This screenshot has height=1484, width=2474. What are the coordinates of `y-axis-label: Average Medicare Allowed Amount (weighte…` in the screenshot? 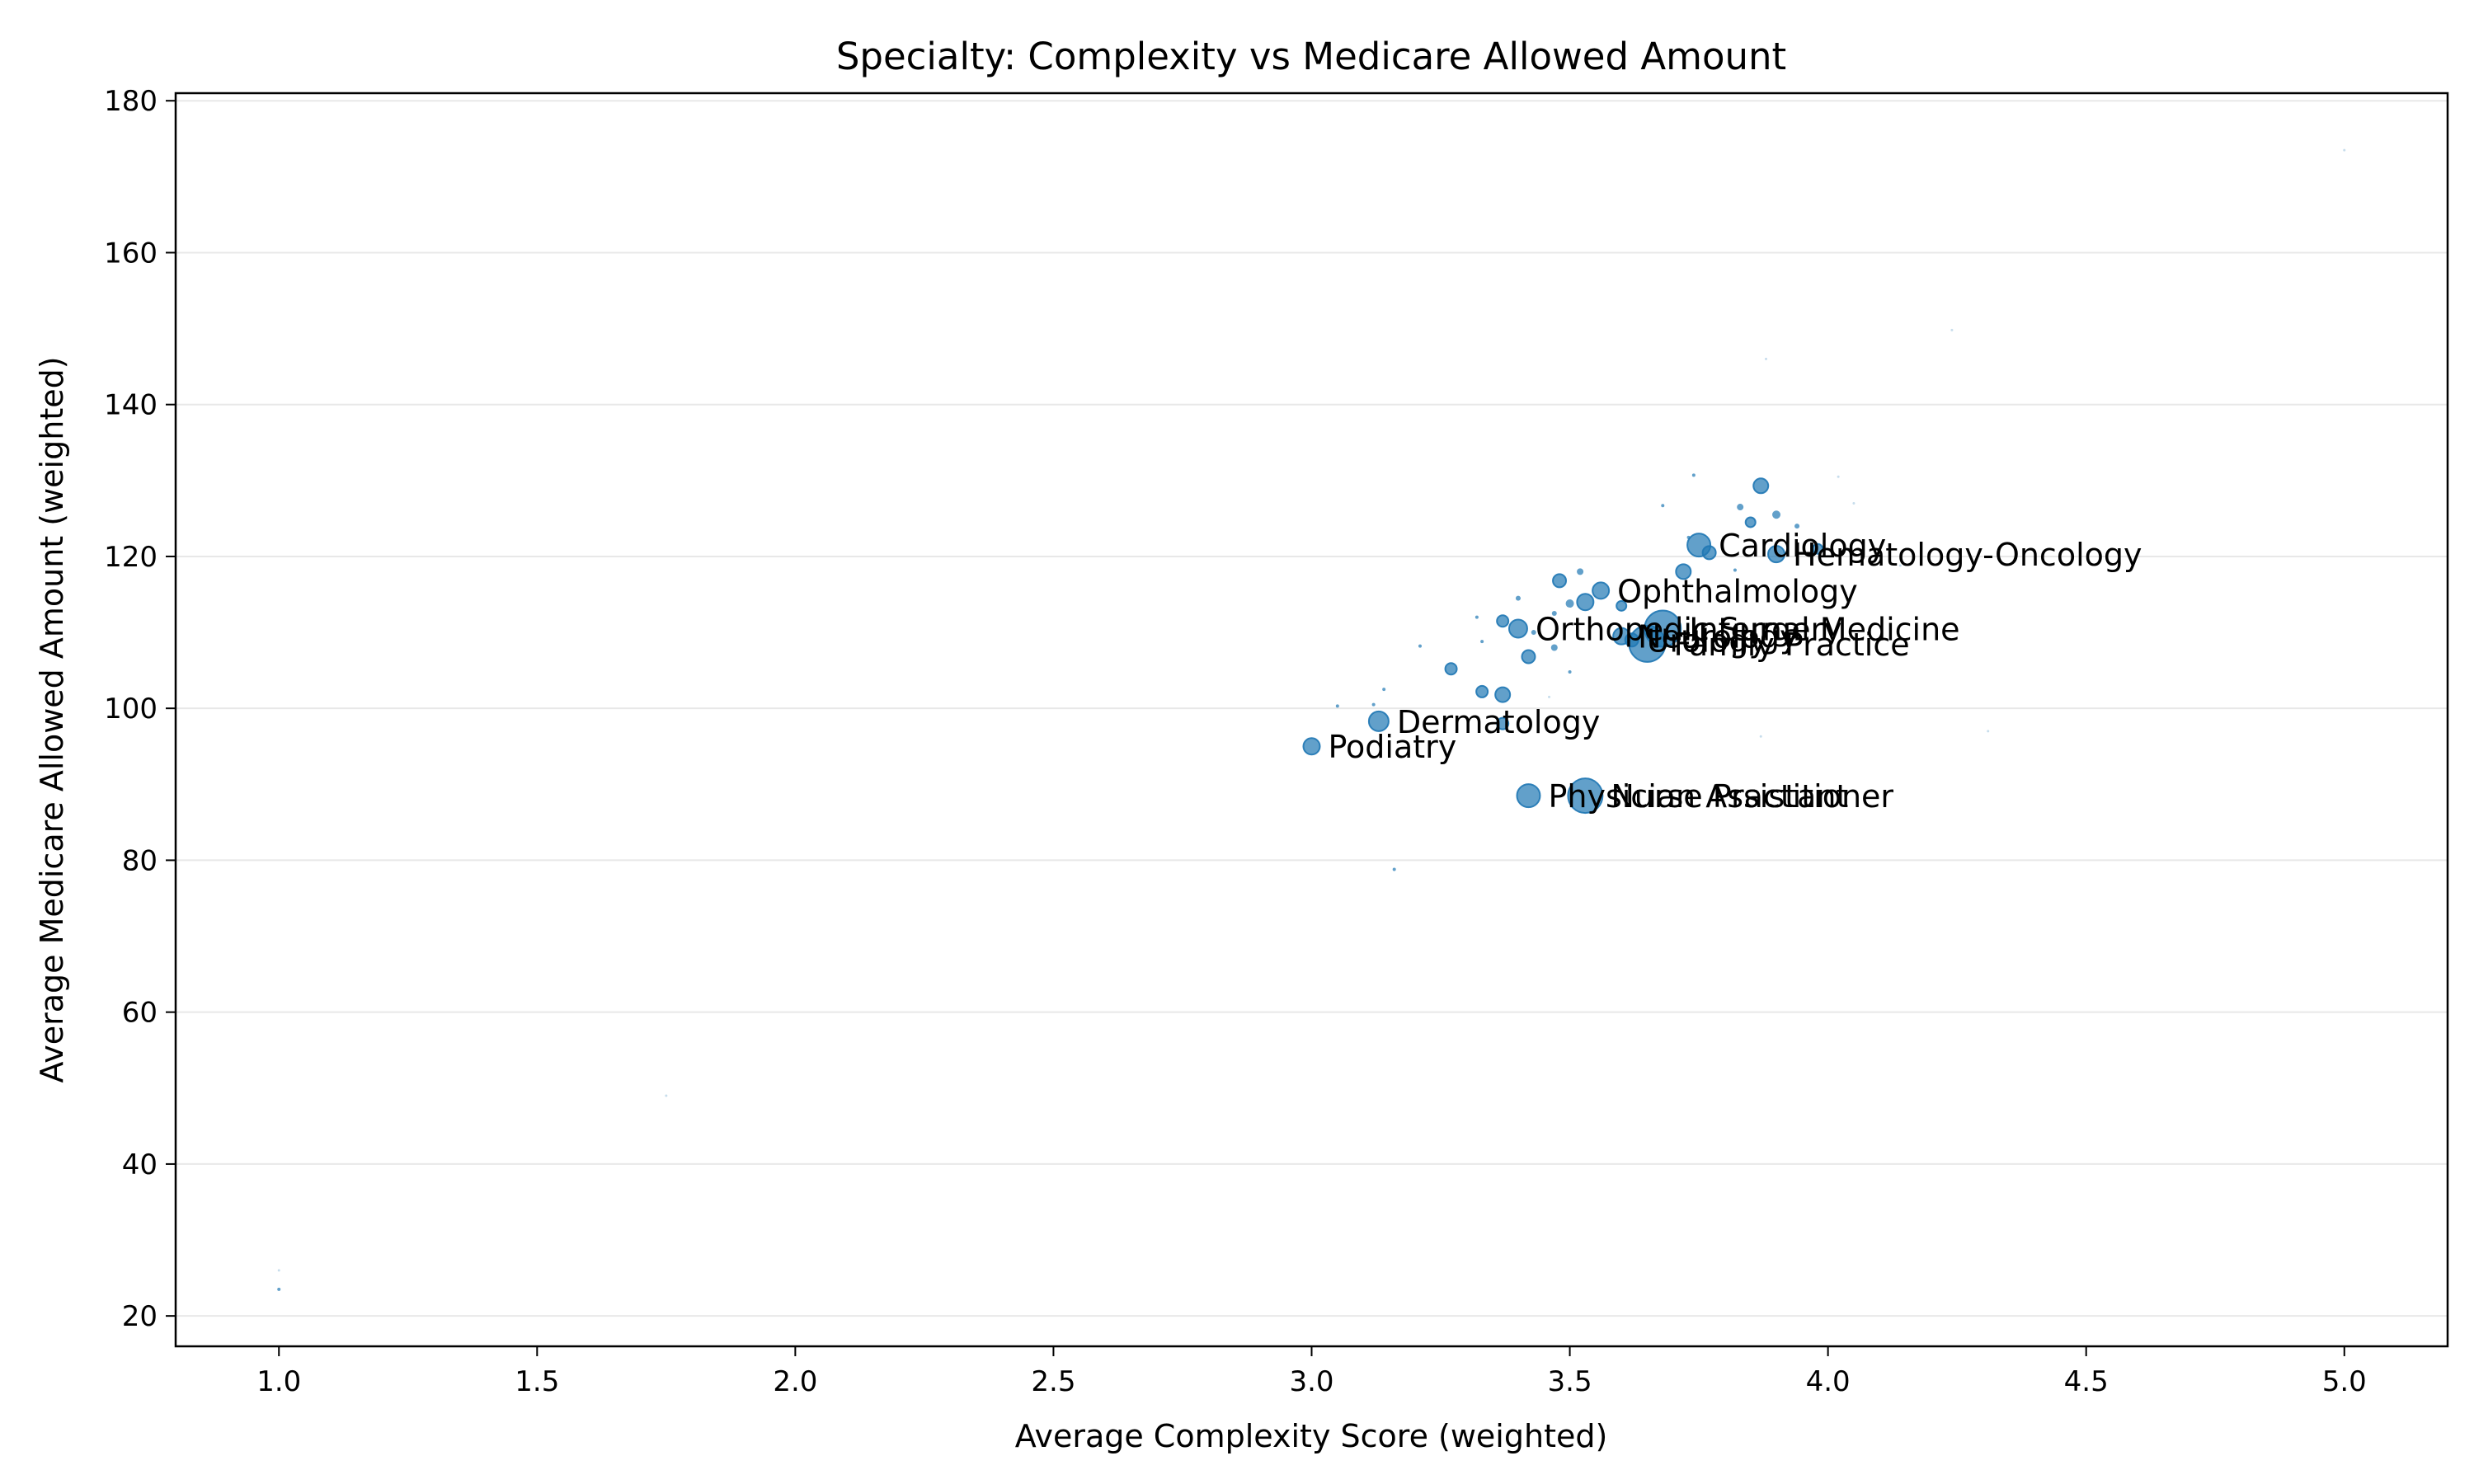 It's located at (52, 719).